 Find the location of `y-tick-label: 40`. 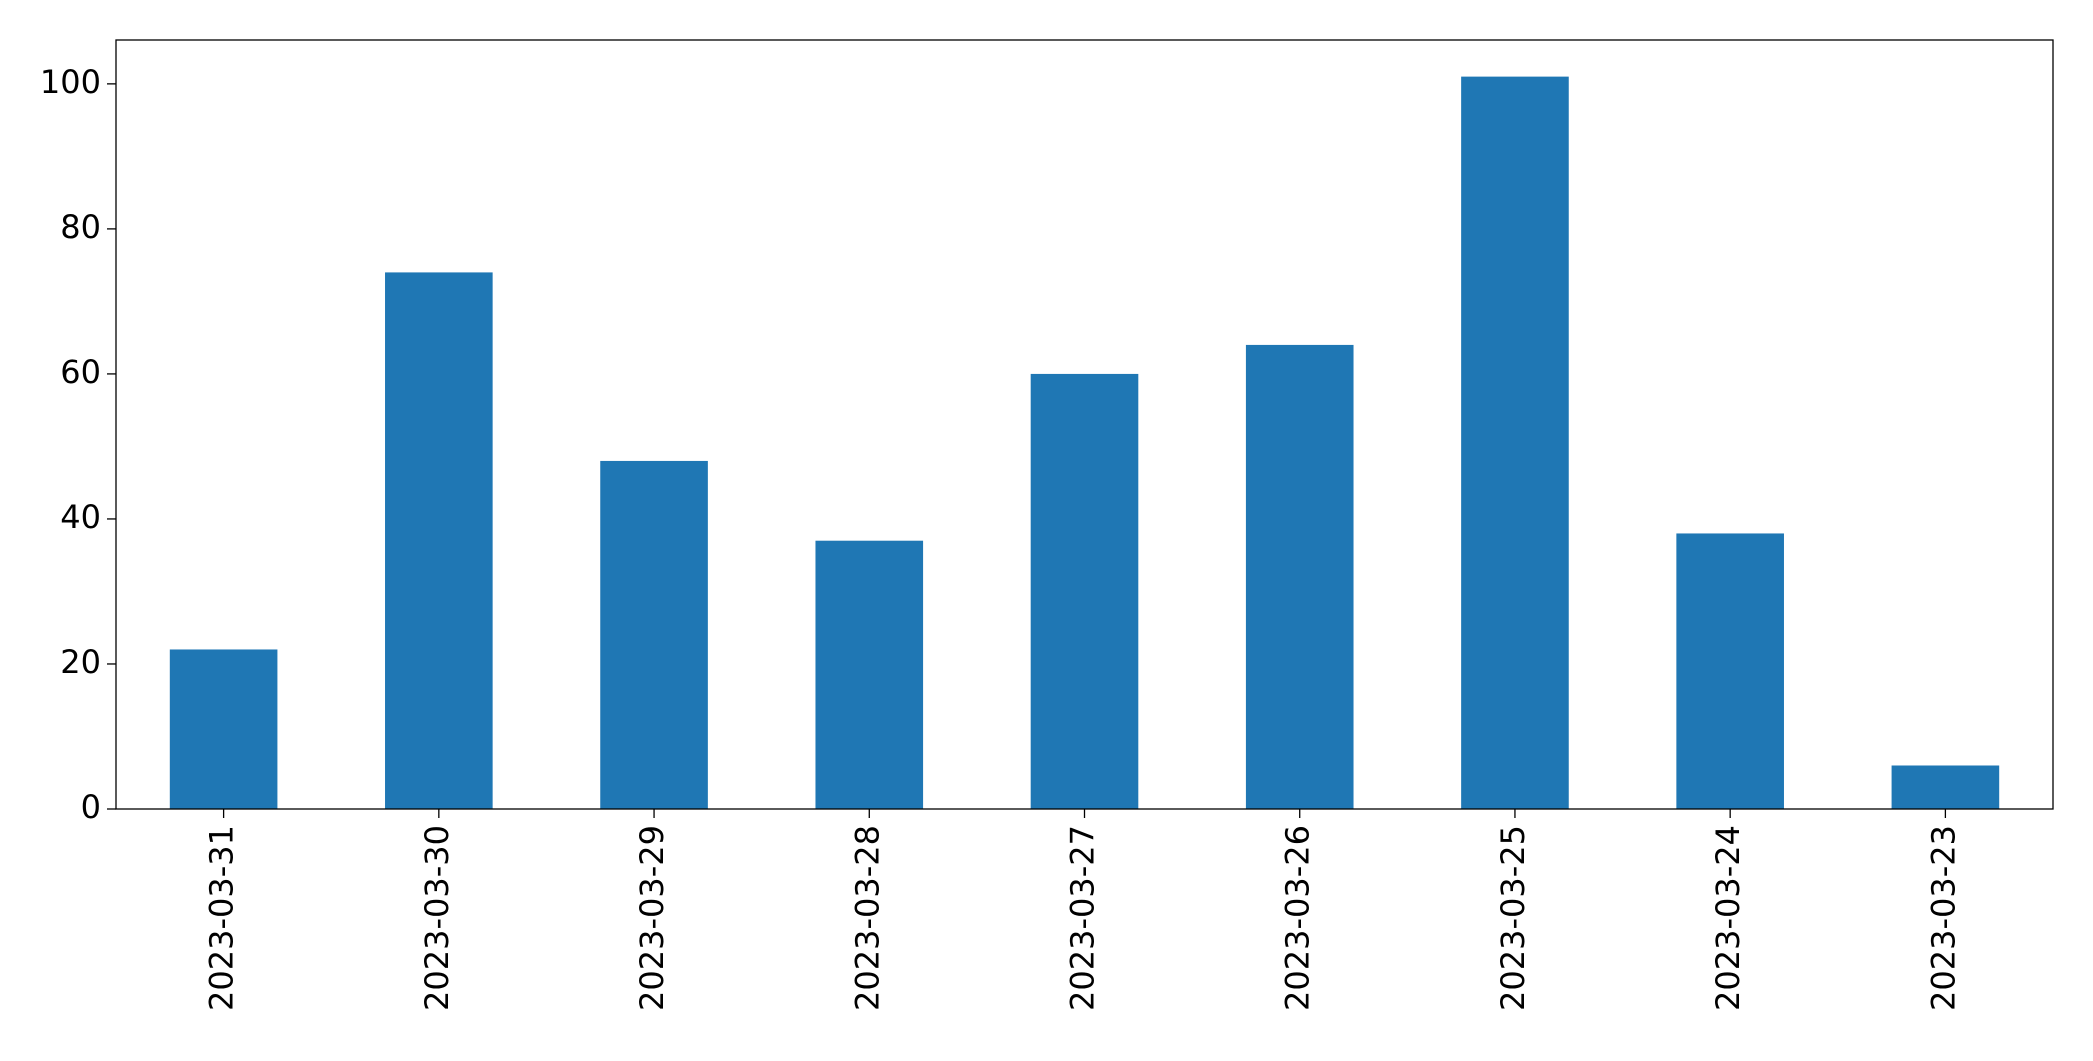

y-tick-label: 40 is located at coordinates (80, 517).